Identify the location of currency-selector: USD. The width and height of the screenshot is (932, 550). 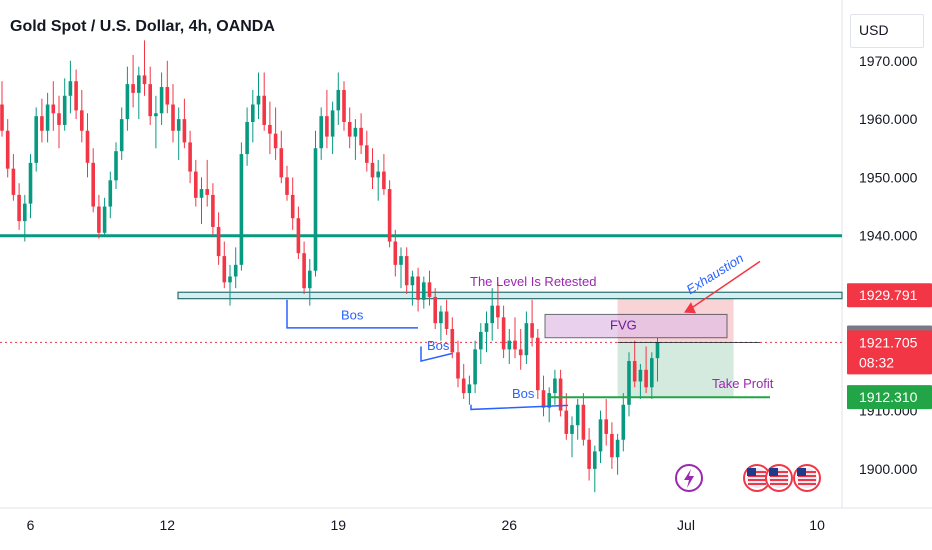
(887, 31).